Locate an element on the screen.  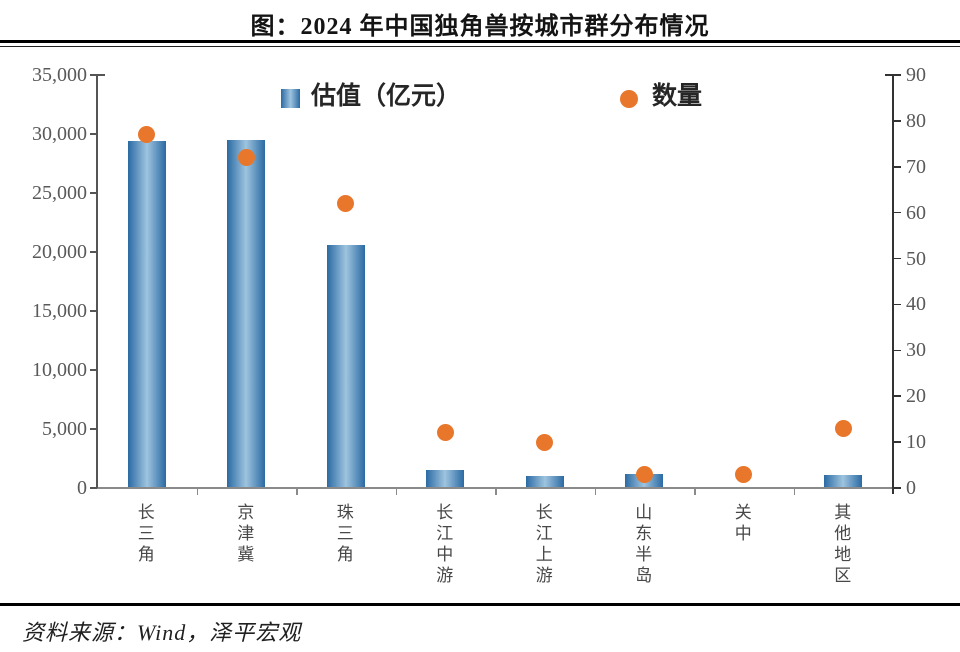
left-axis-tick-label: 30,000 is located at coordinates (59, 134).